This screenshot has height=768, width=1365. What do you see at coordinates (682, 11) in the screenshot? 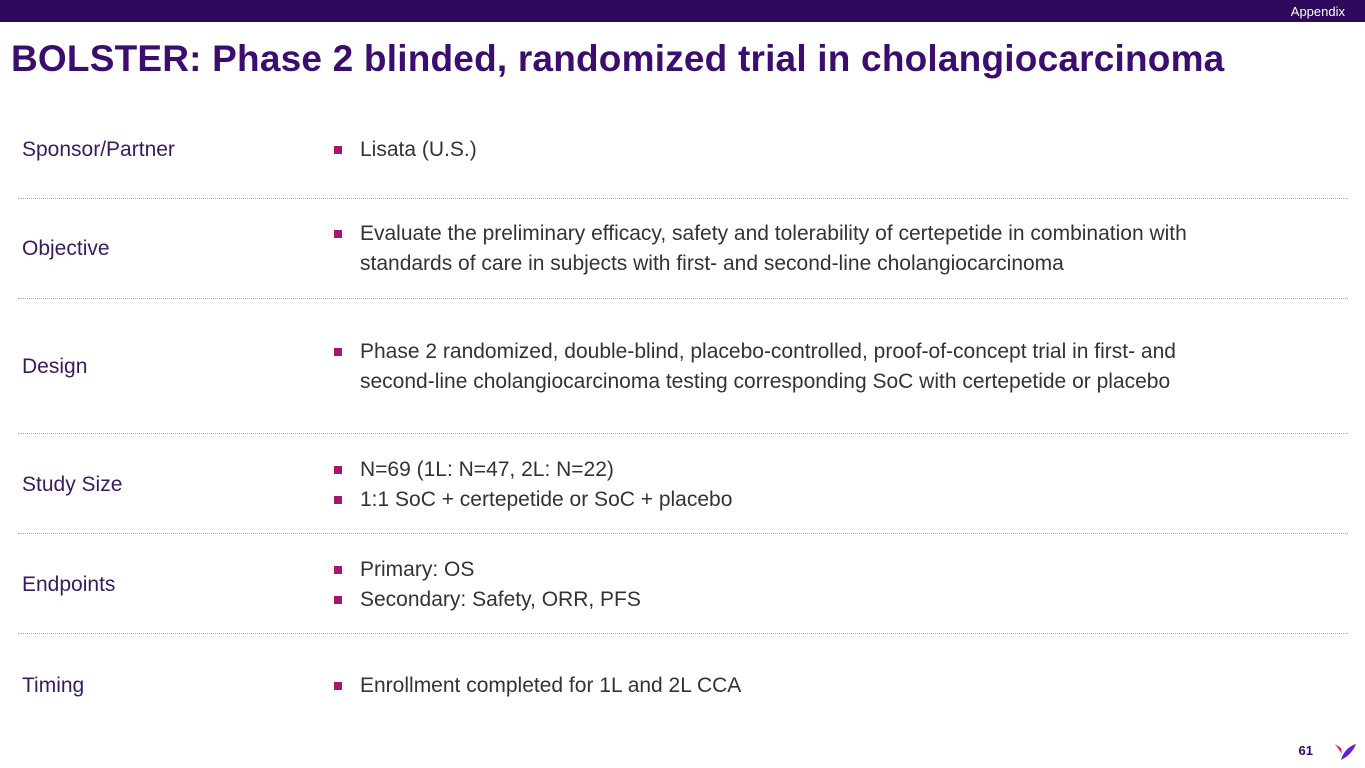
I see `top-bar: Appendix` at bounding box center [682, 11].